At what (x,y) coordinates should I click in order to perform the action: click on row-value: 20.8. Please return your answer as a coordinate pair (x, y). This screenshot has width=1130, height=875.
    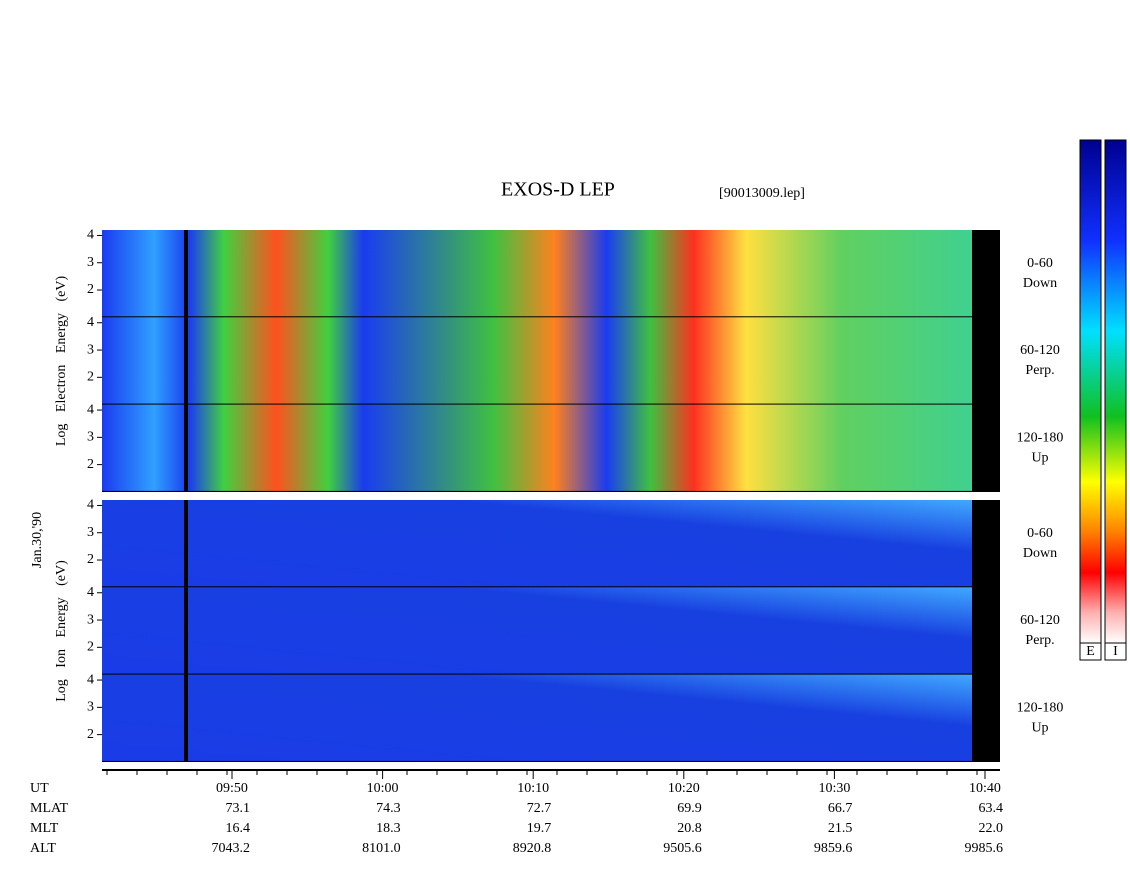
    Looking at the image, I should click on (689, 828).